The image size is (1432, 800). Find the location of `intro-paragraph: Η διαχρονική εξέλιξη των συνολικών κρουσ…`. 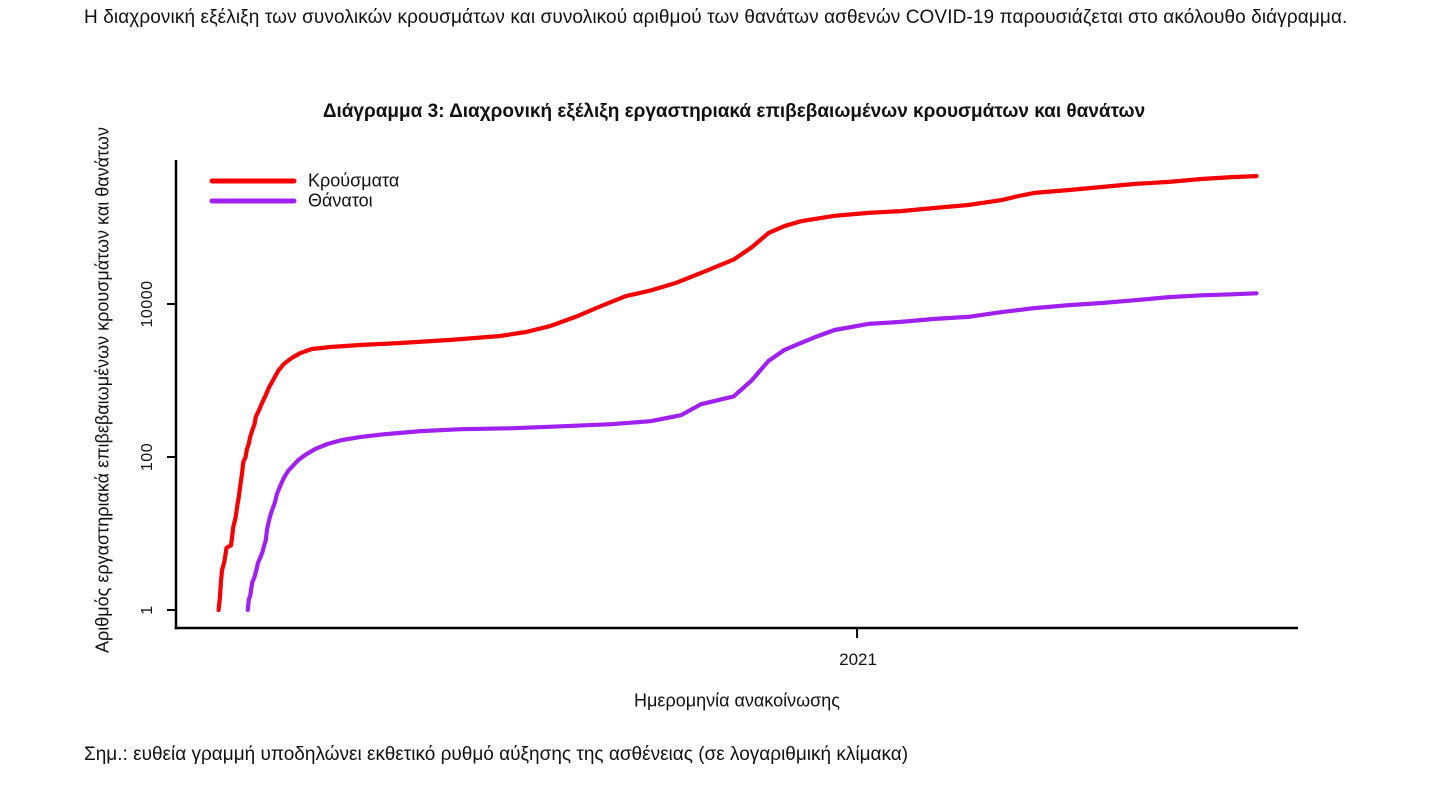

intro-paragraph: Η διαχρονική εξέλιξη των συνολικών κρουσ… is located at coordinates (716, 17).